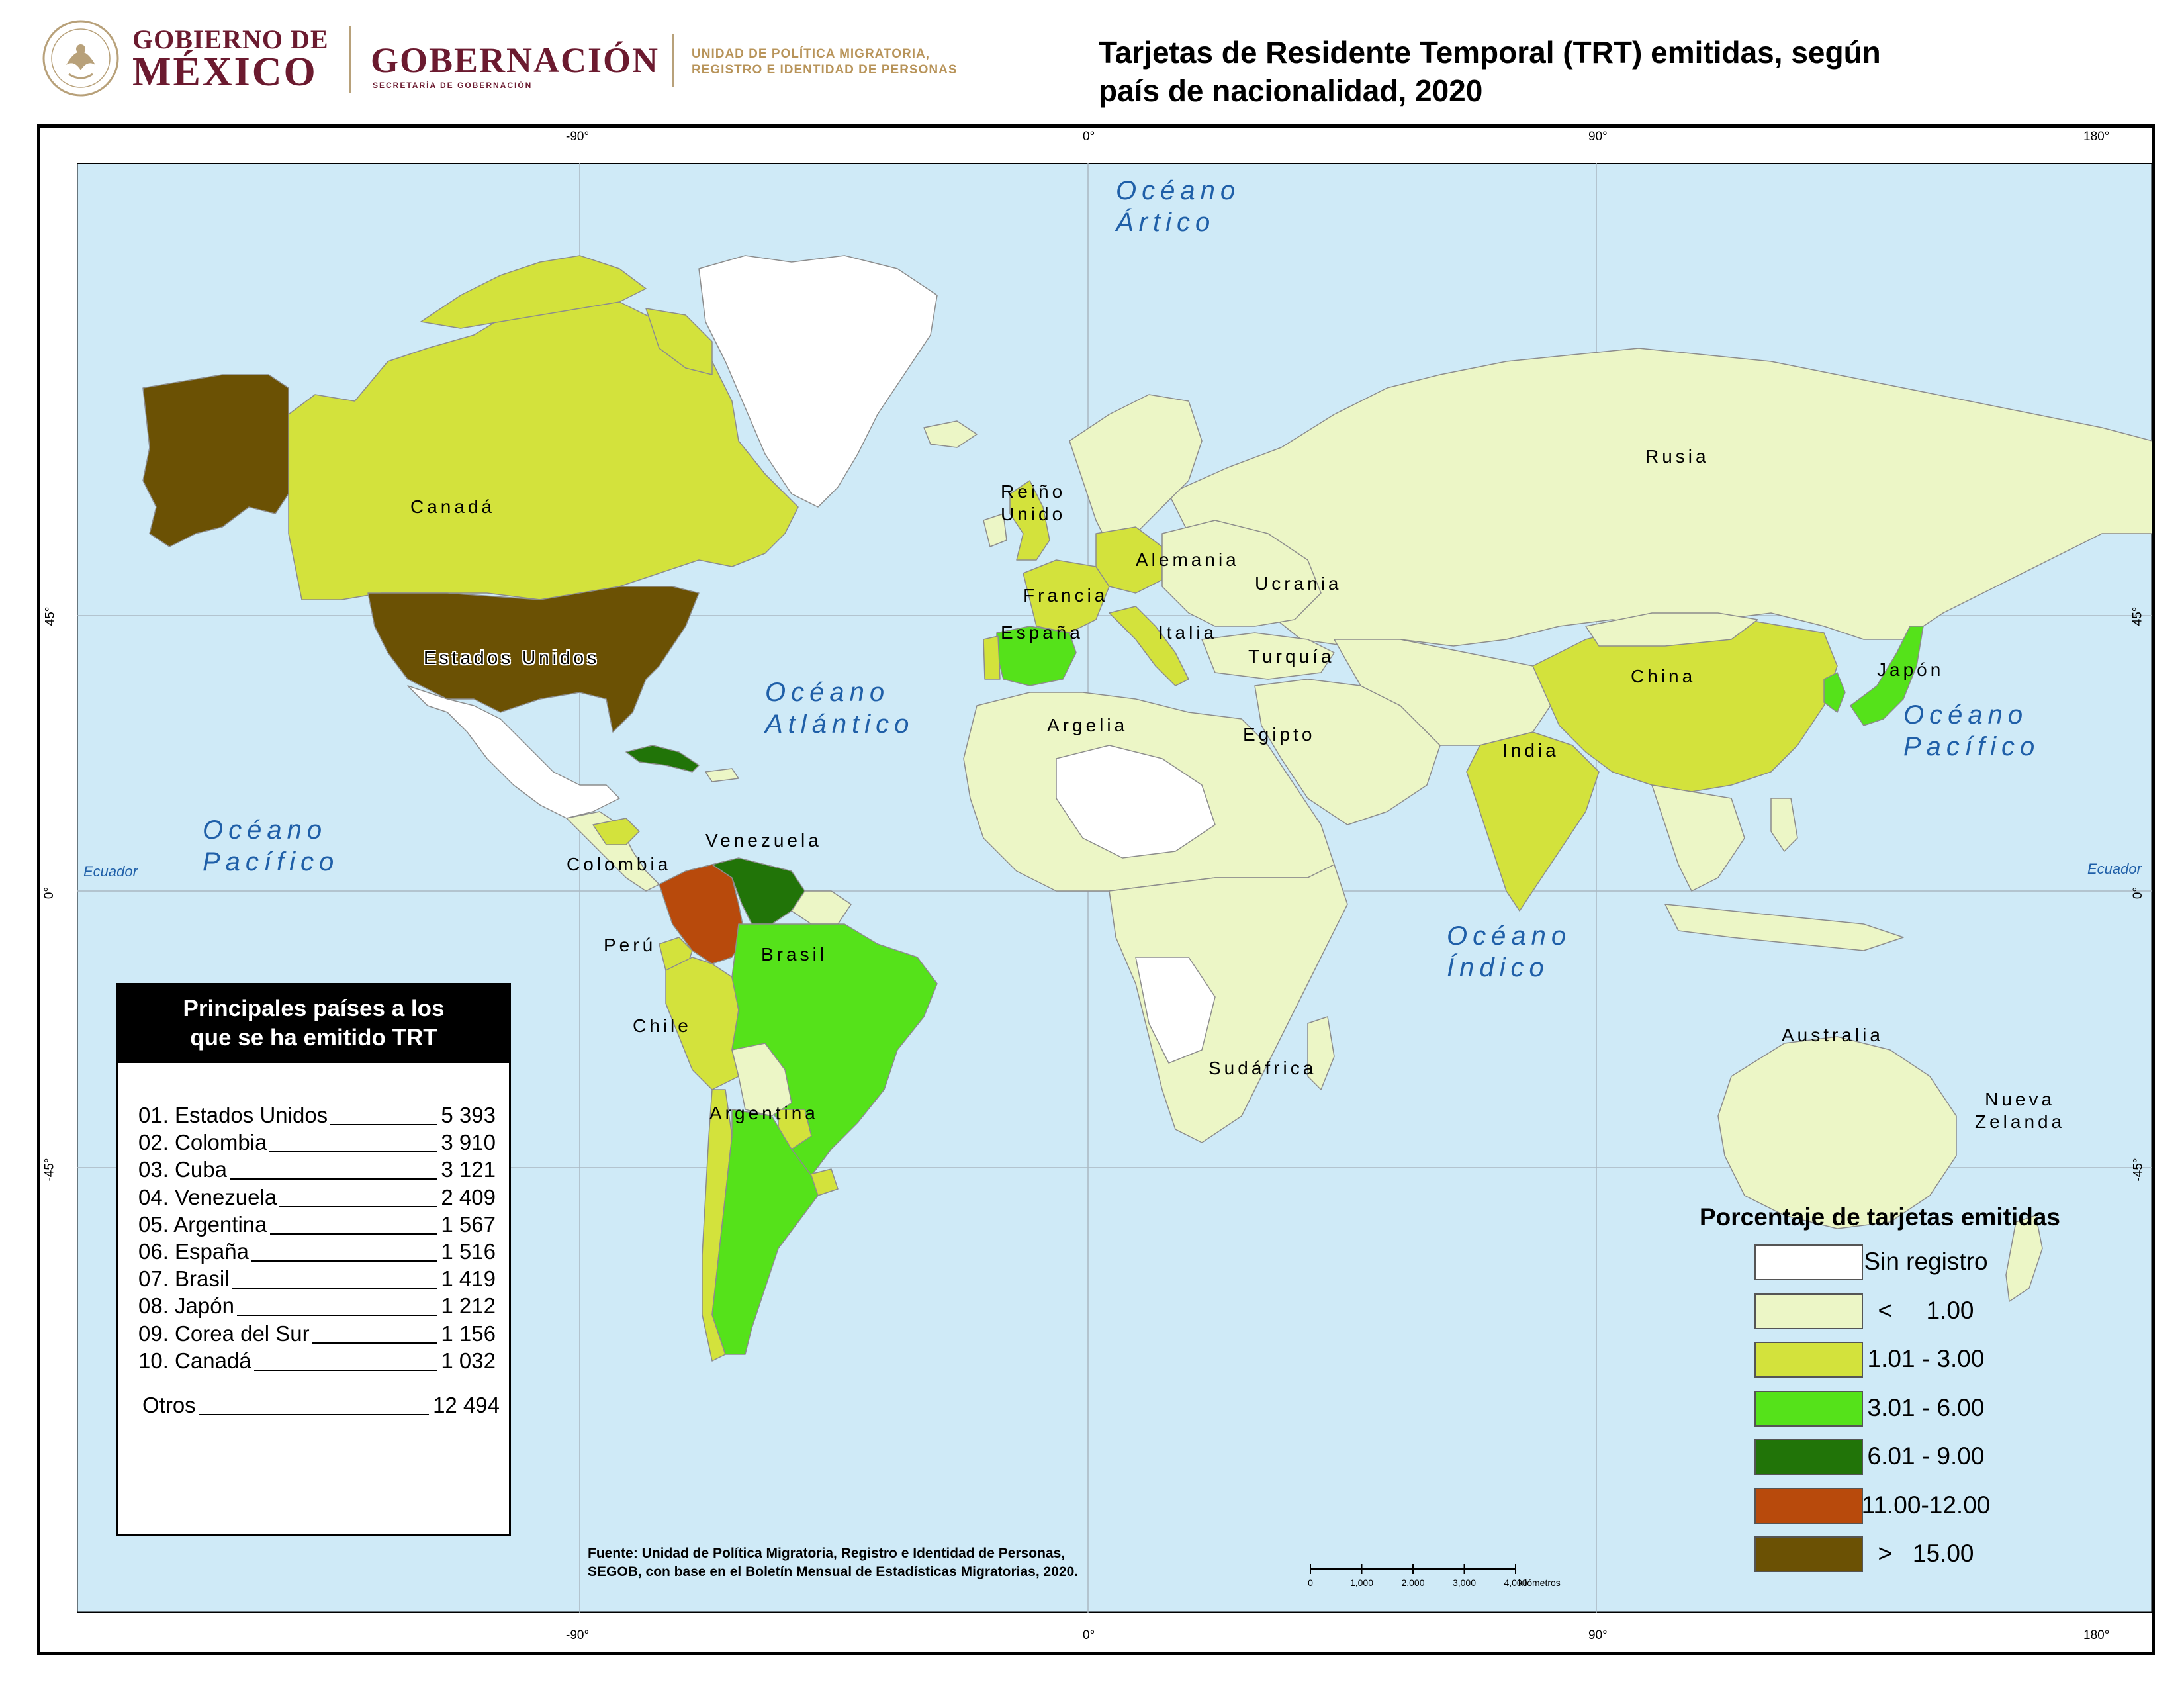  I want to click on ranking-value: 1 212, so click(469, 1306).